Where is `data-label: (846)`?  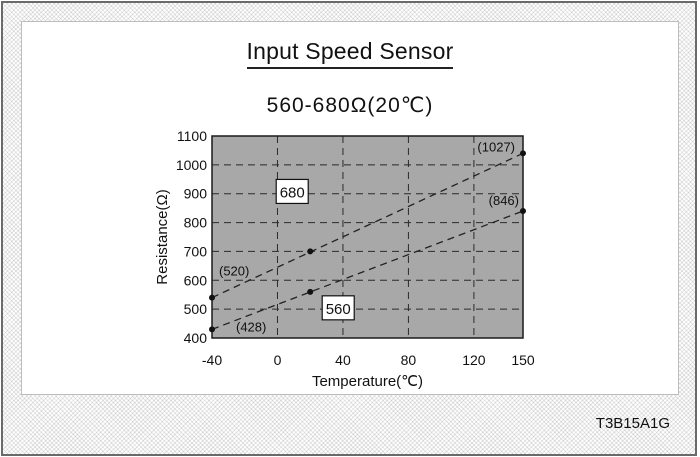
data-label: (846) is located at coordinates (504, 200).